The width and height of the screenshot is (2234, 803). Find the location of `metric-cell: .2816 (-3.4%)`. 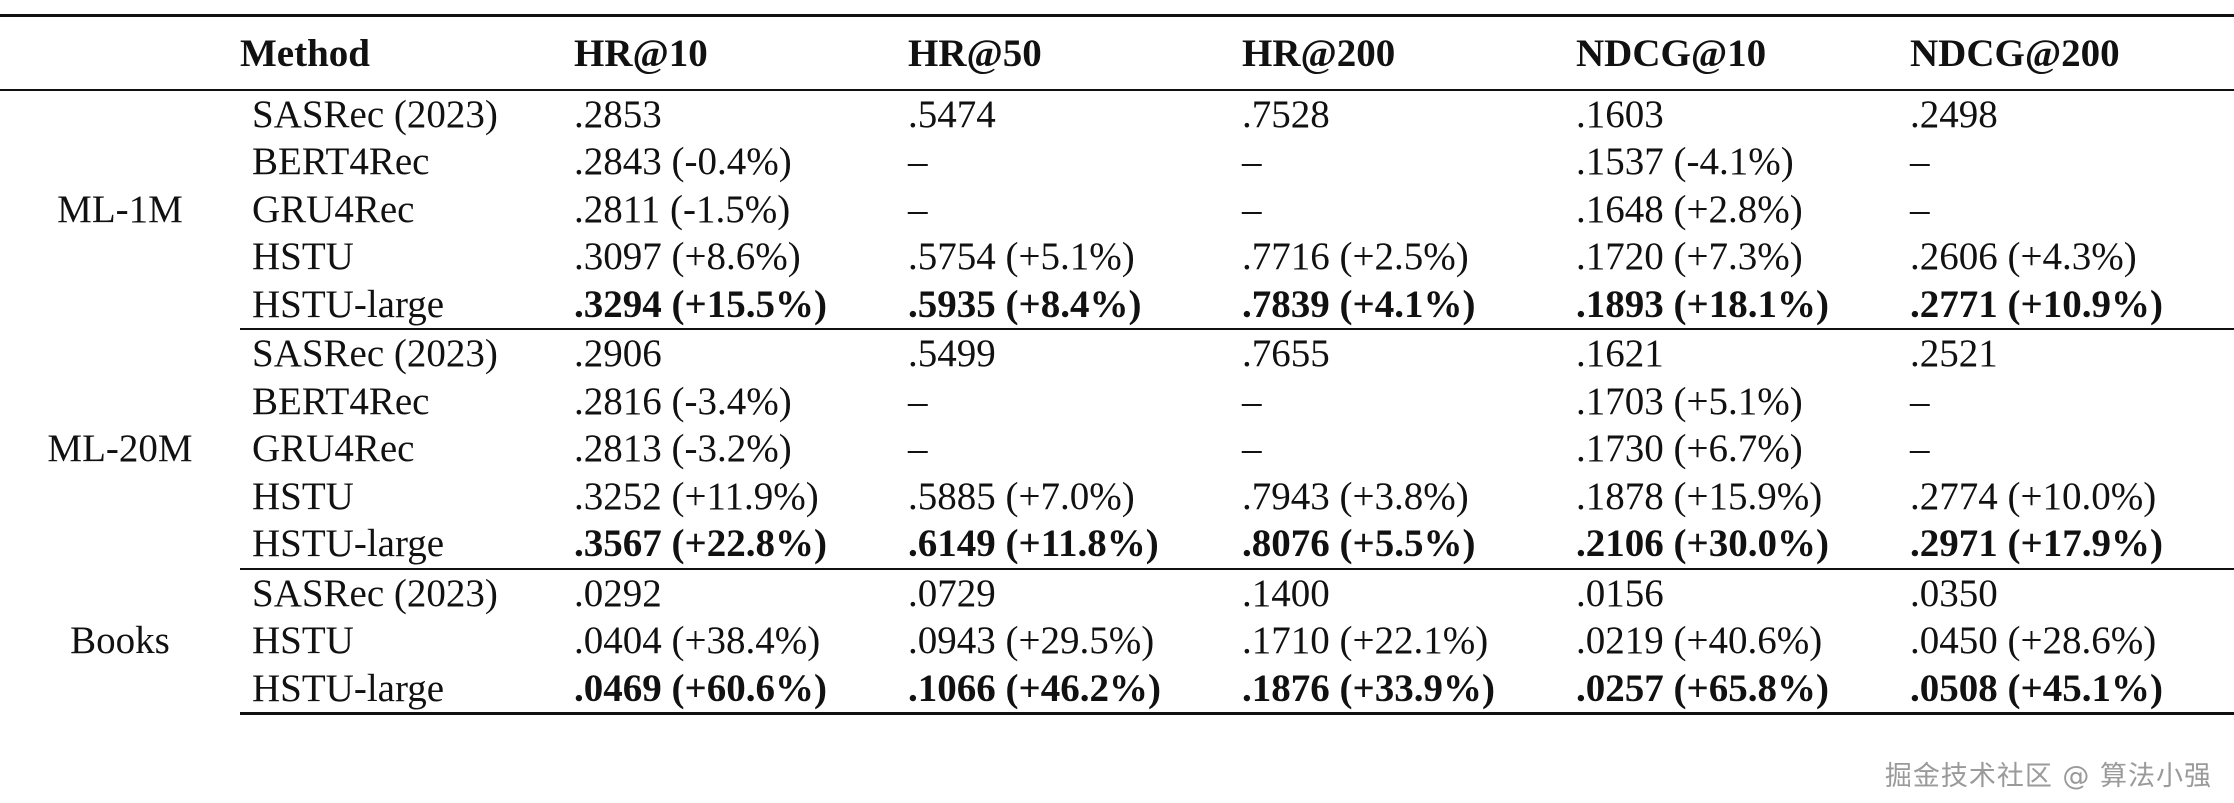

metric-cell: .2816 (-3.4%) is located at coordinates (683, 401).